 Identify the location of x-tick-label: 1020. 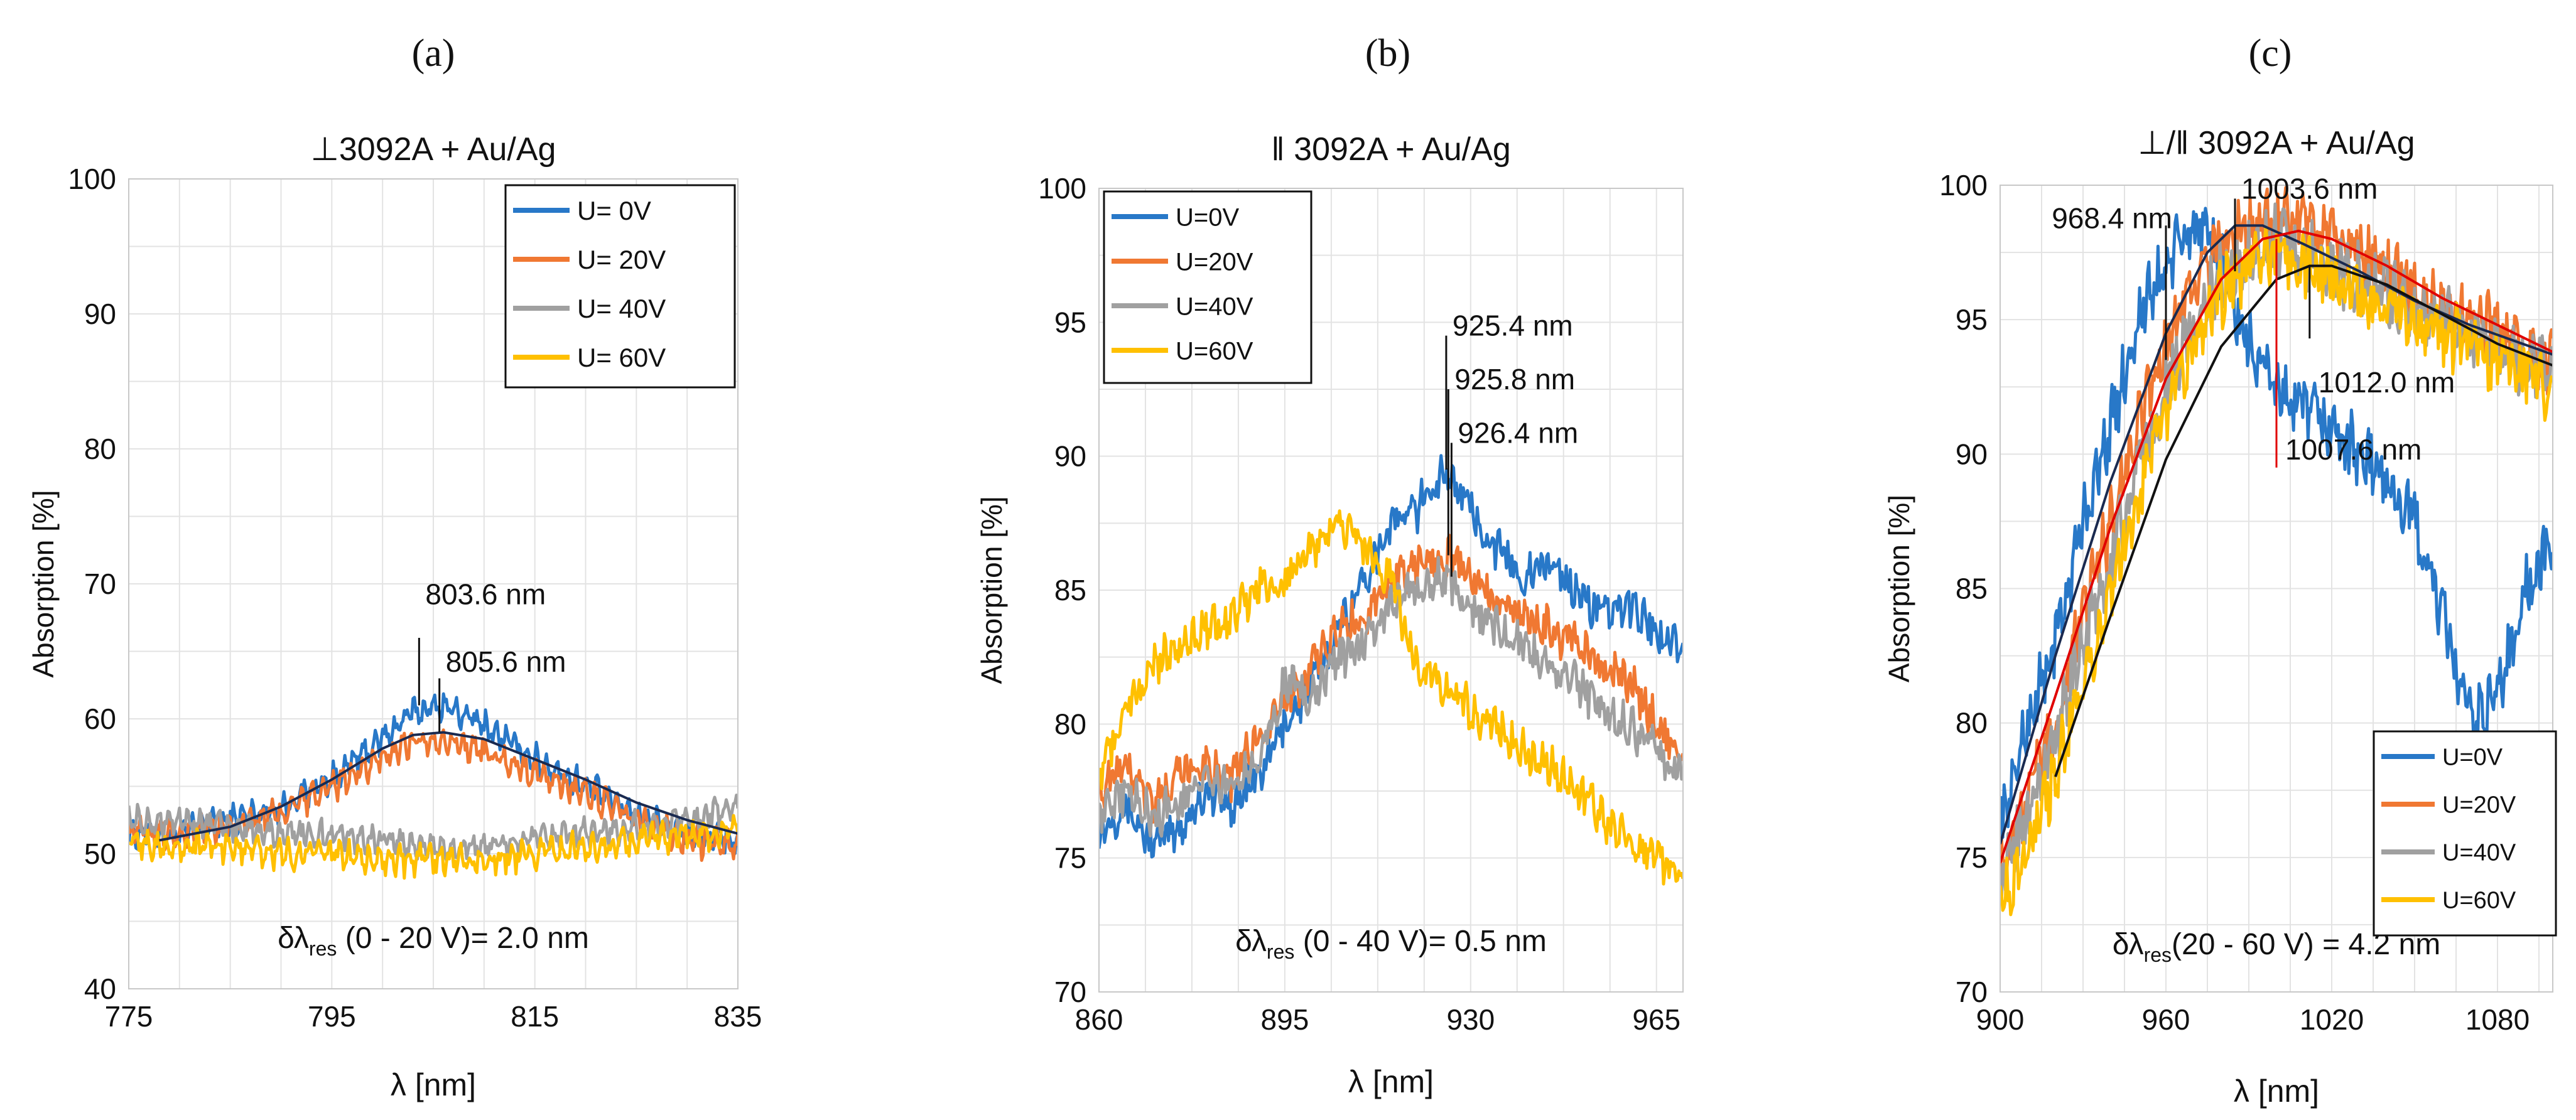
(2332, 1019).